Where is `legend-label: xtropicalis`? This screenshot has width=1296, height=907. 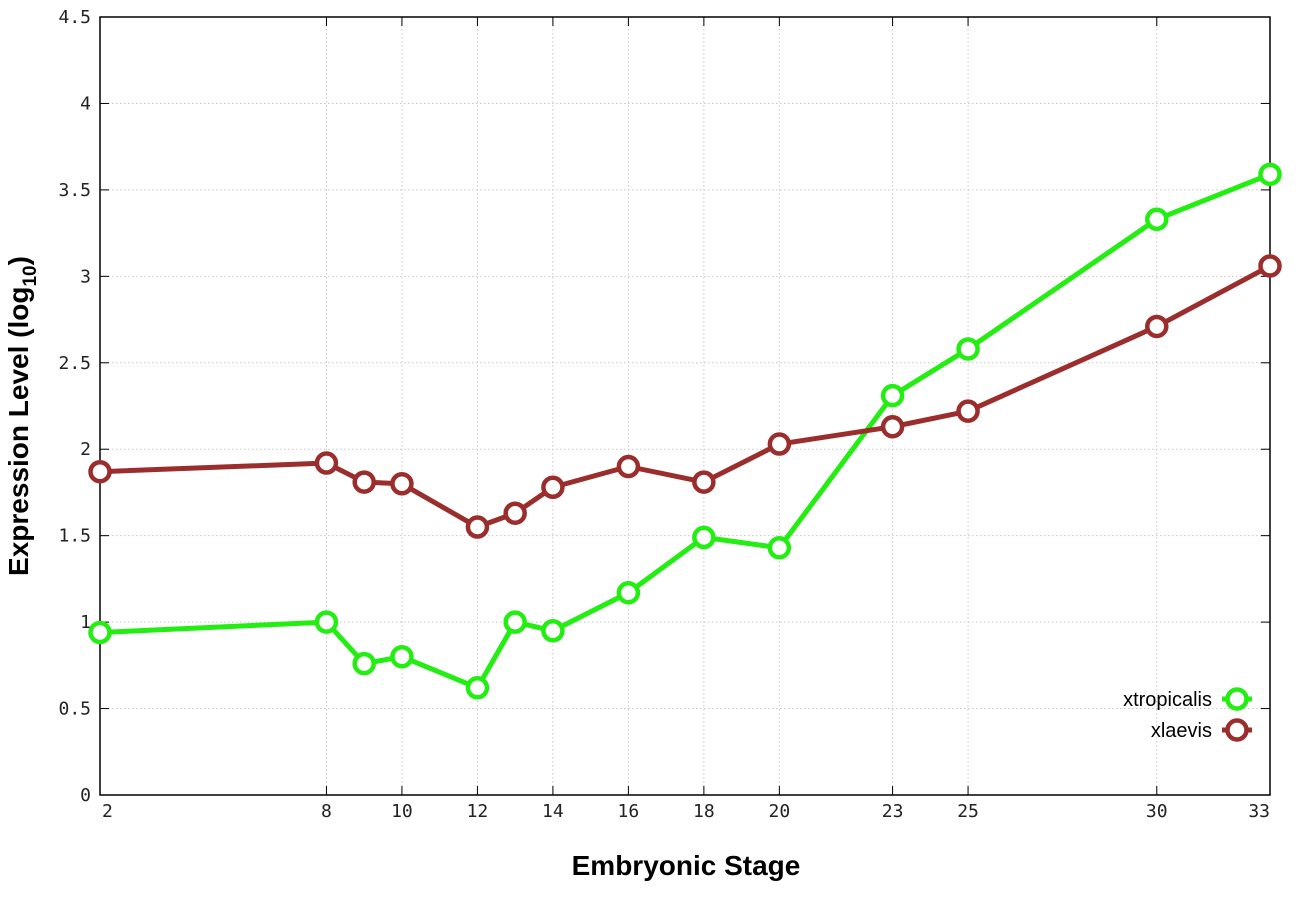 legend-label: xtropicalis is located at coordinates (1167, 700).